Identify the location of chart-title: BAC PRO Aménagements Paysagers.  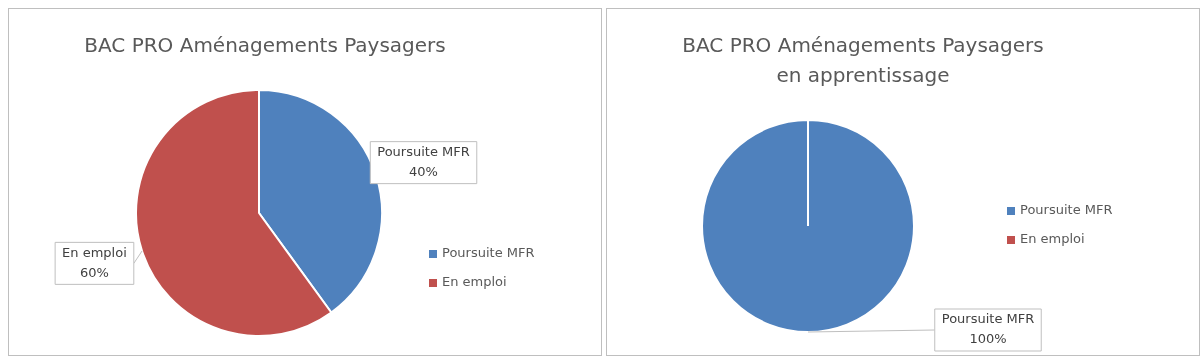
(265, 45).